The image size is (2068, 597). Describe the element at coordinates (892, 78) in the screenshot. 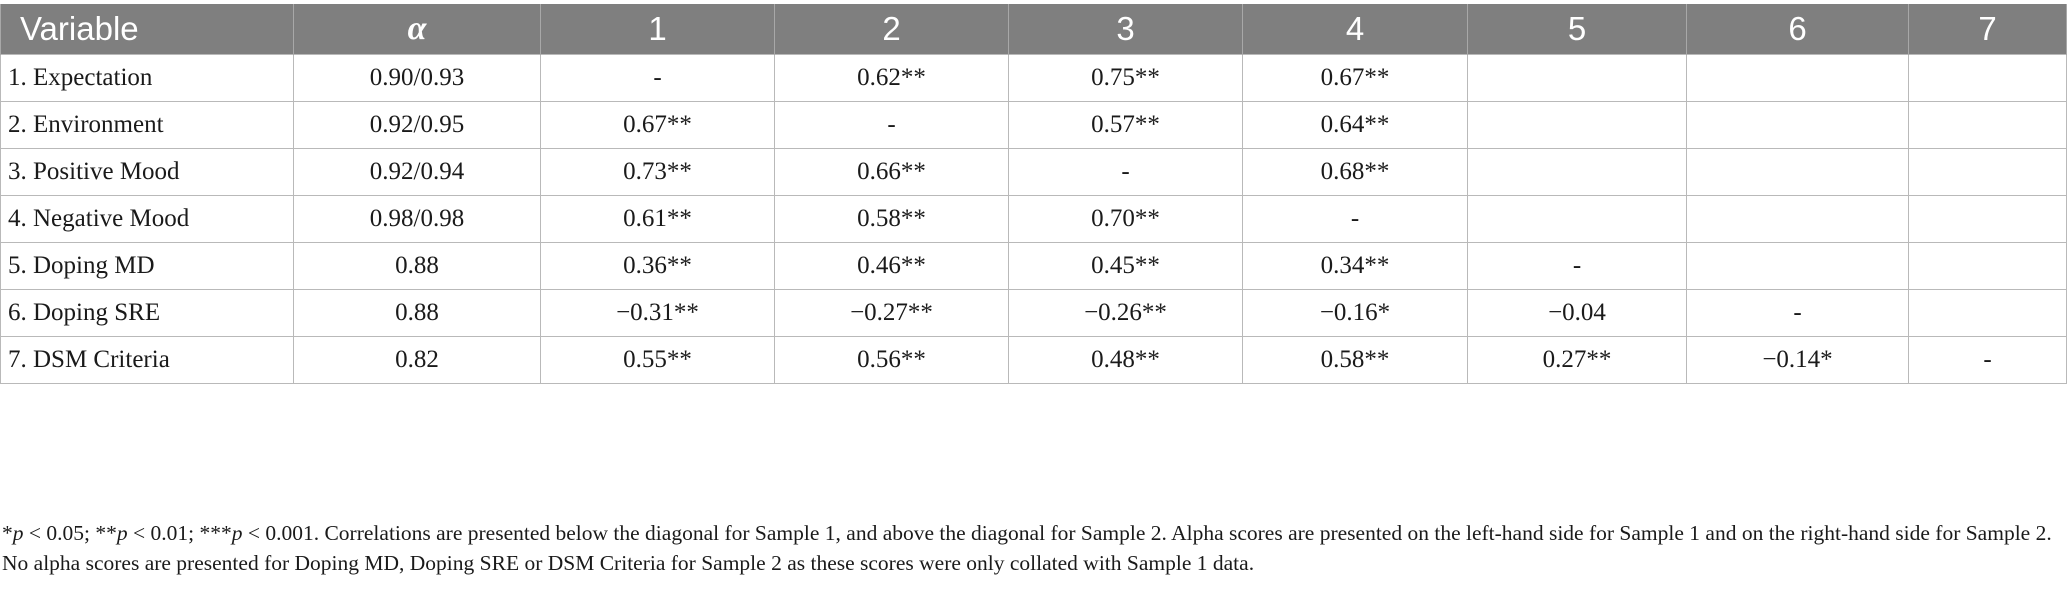

I see `table-cell: 0.62**` at that location.